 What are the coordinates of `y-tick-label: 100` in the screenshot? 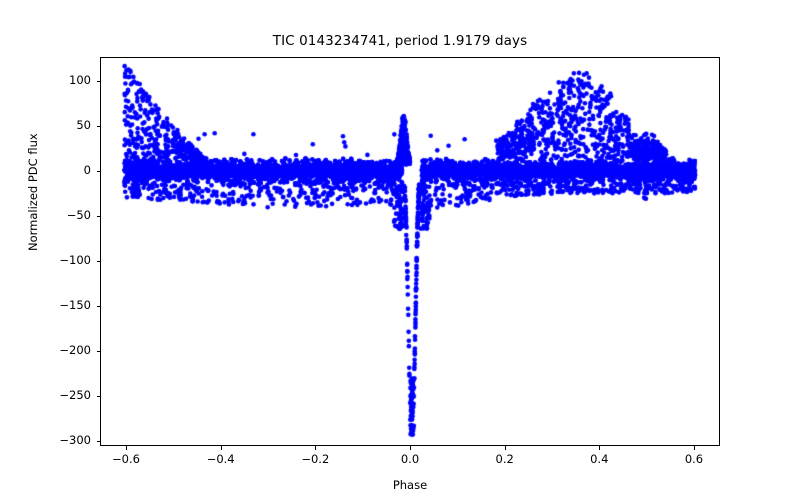 It's located at (80, 80).